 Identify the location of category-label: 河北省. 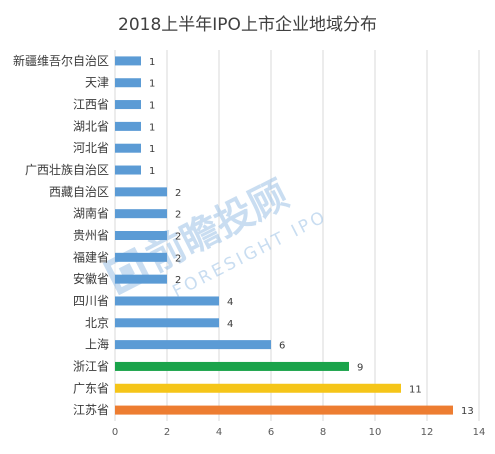
(91, 148).